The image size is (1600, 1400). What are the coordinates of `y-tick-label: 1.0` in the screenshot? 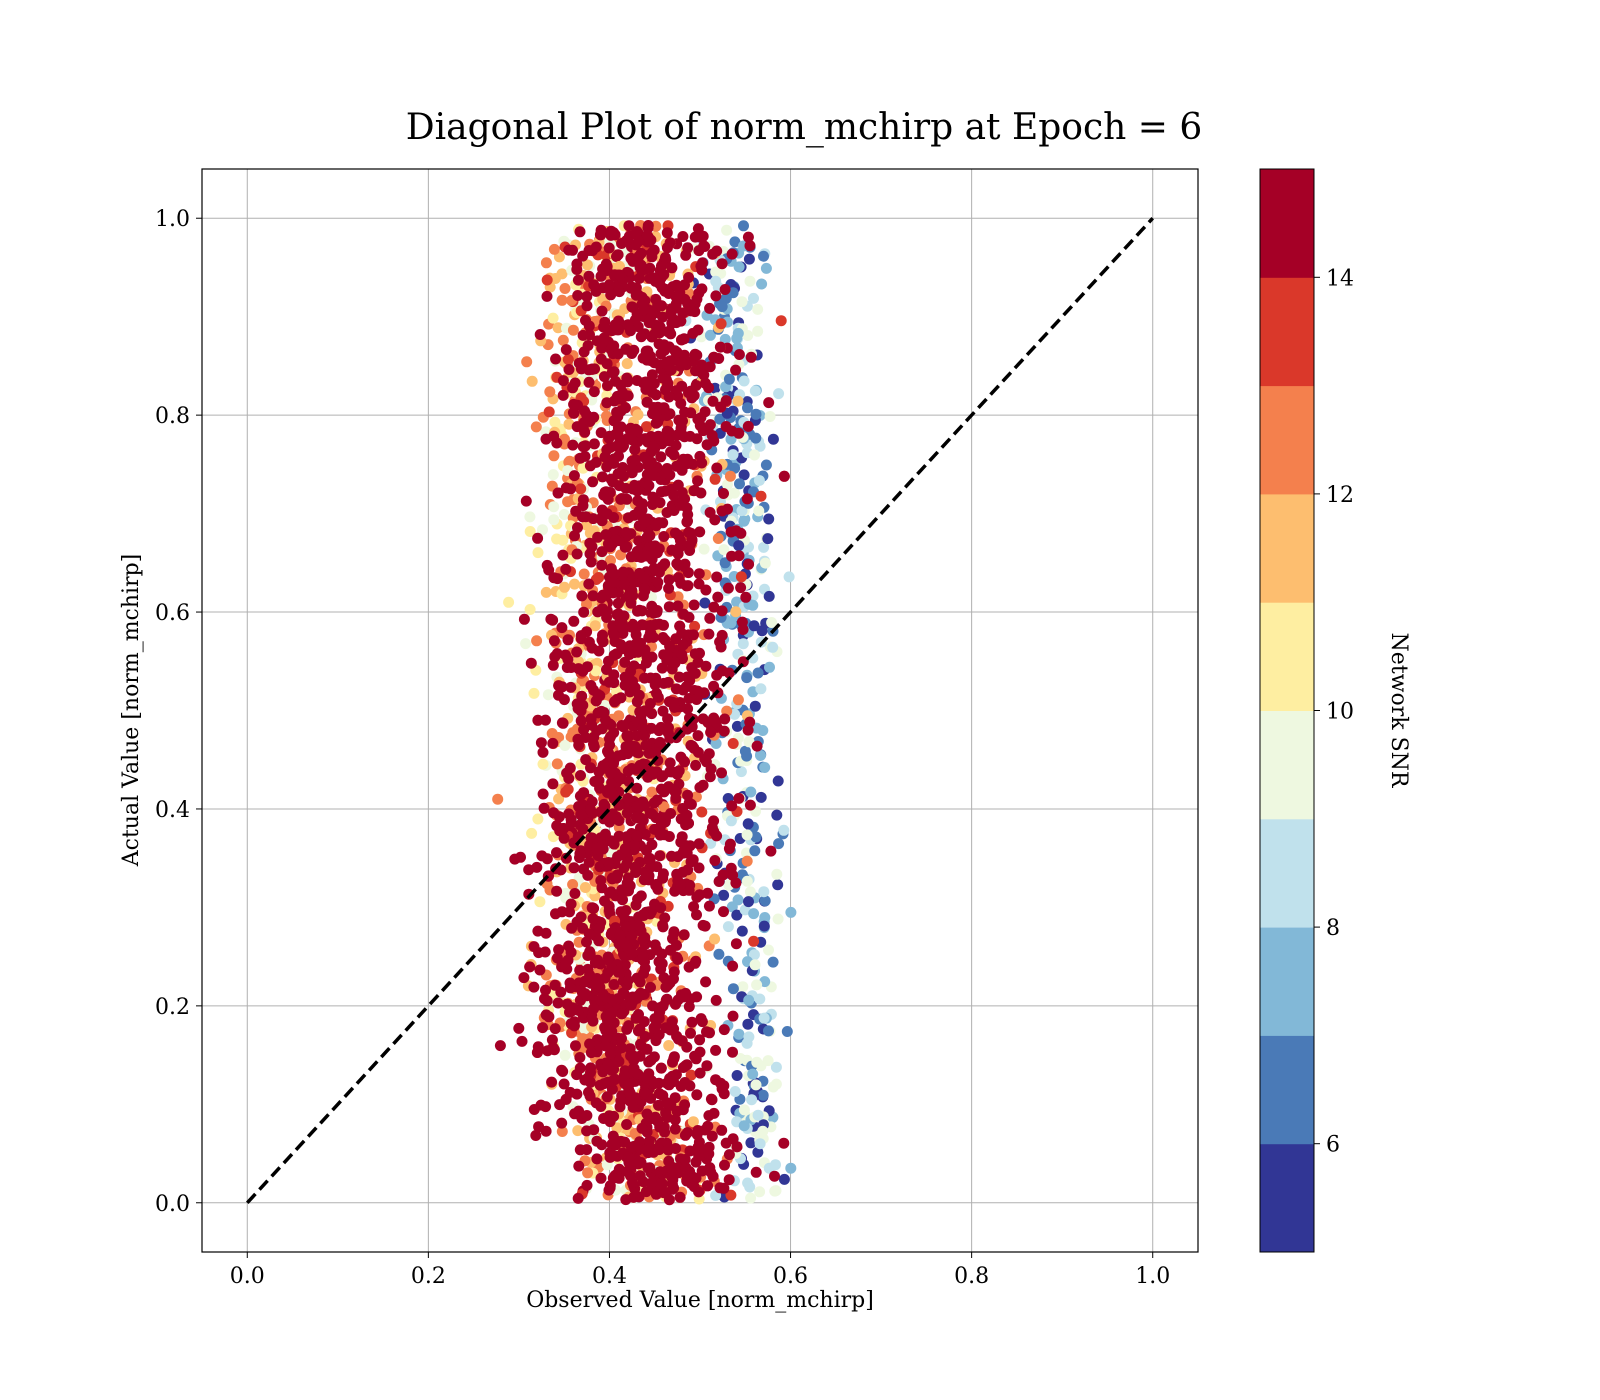 It's located at (172, 219).